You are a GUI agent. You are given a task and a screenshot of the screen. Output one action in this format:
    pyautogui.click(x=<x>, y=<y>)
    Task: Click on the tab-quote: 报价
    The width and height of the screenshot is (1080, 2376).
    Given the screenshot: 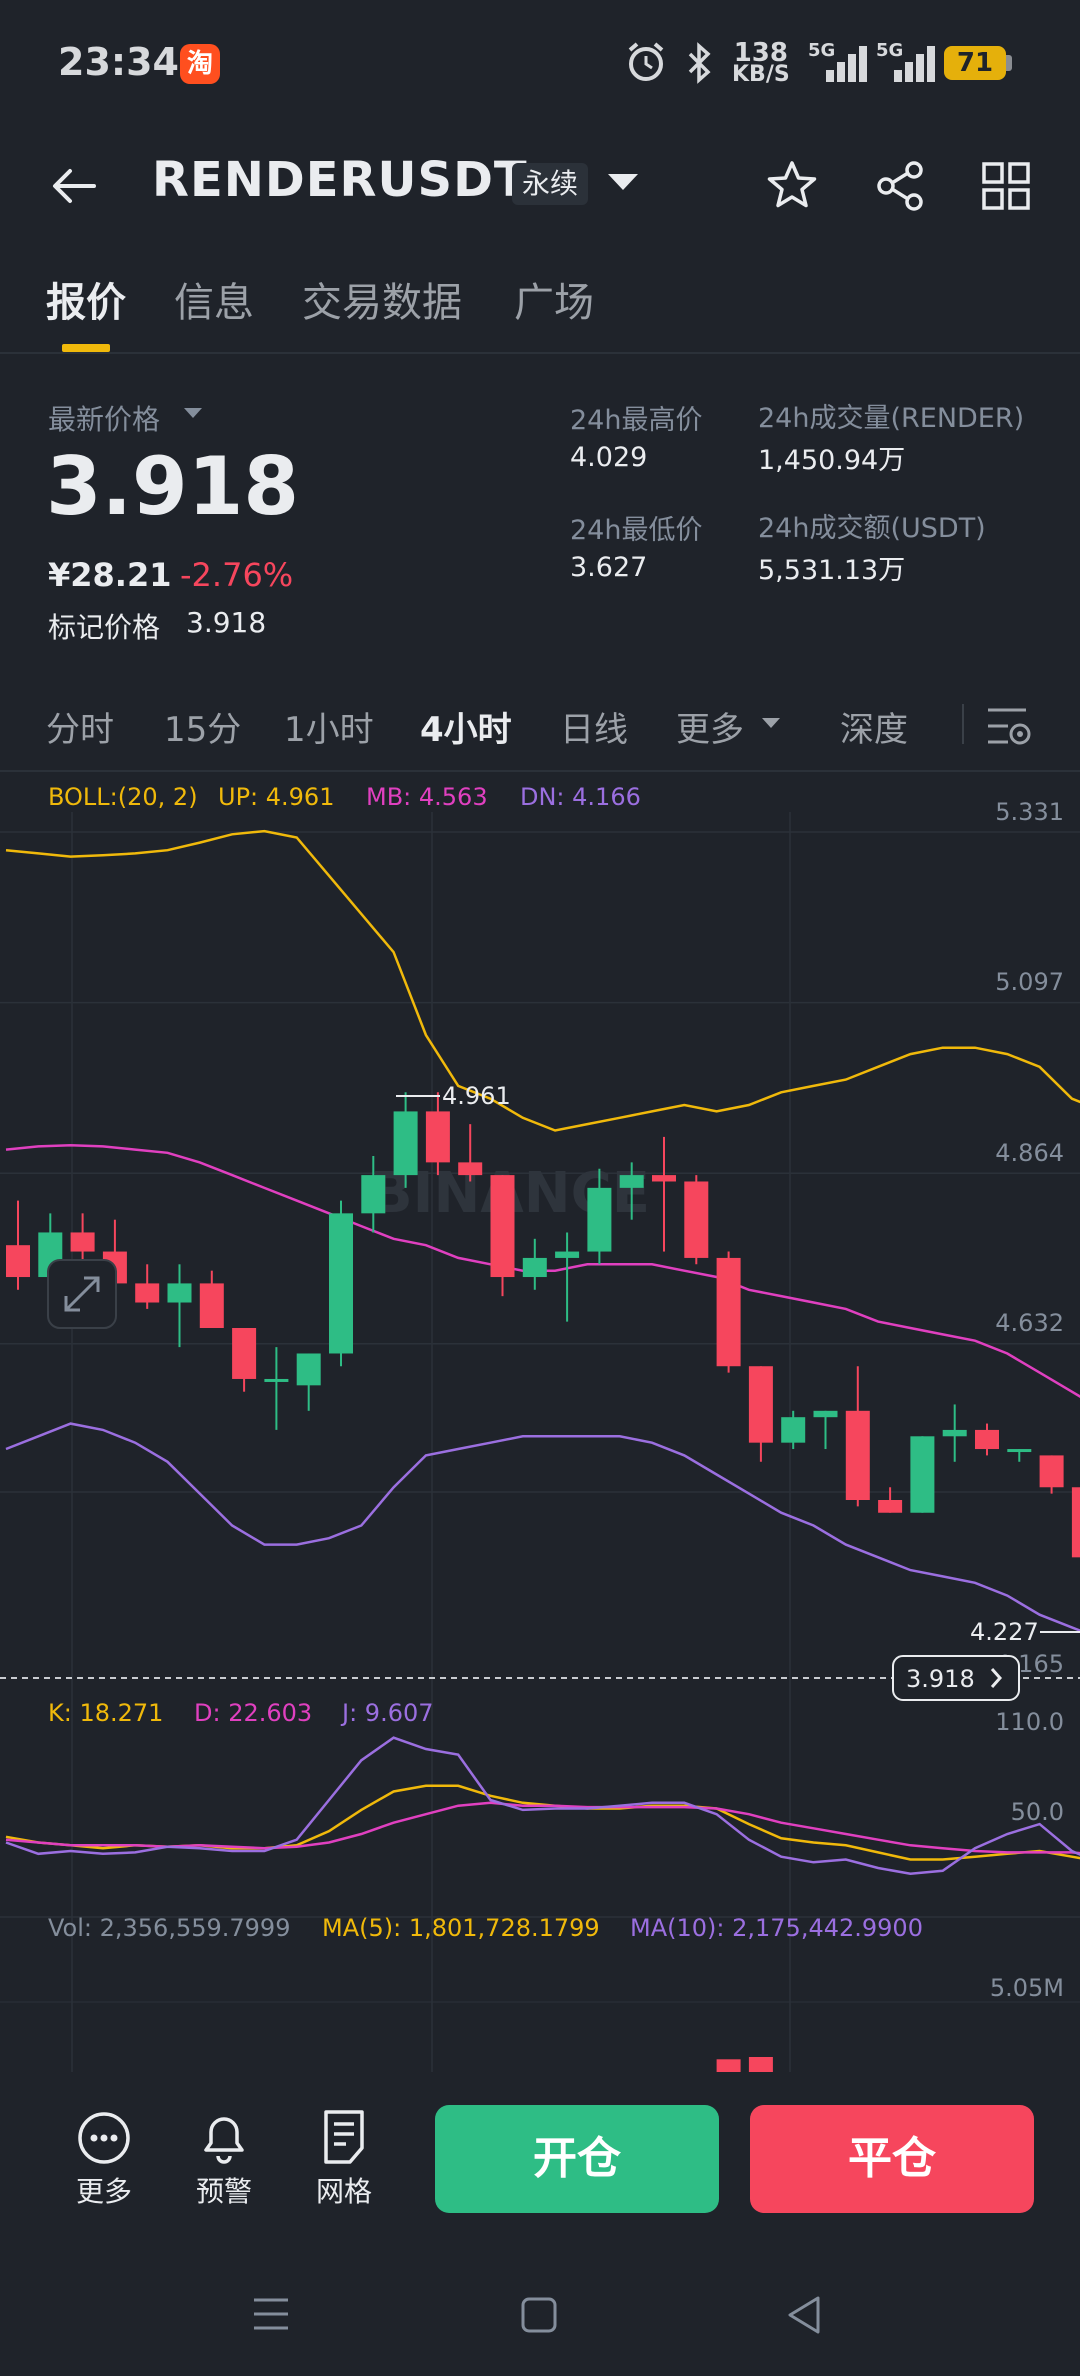 What is the action you would take?
    pyautogui.click(x=86, y=303)
    